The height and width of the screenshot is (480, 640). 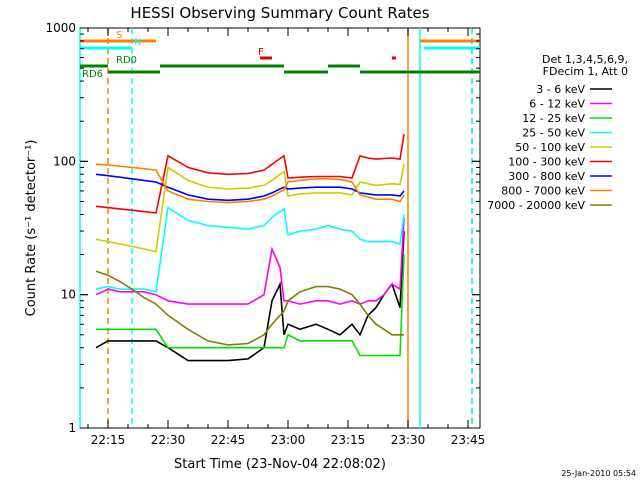 What do you see at coordinates (250, 187) in the screenshot?
I see `series-line-300-800-kev` at bounding box center [250, 187].